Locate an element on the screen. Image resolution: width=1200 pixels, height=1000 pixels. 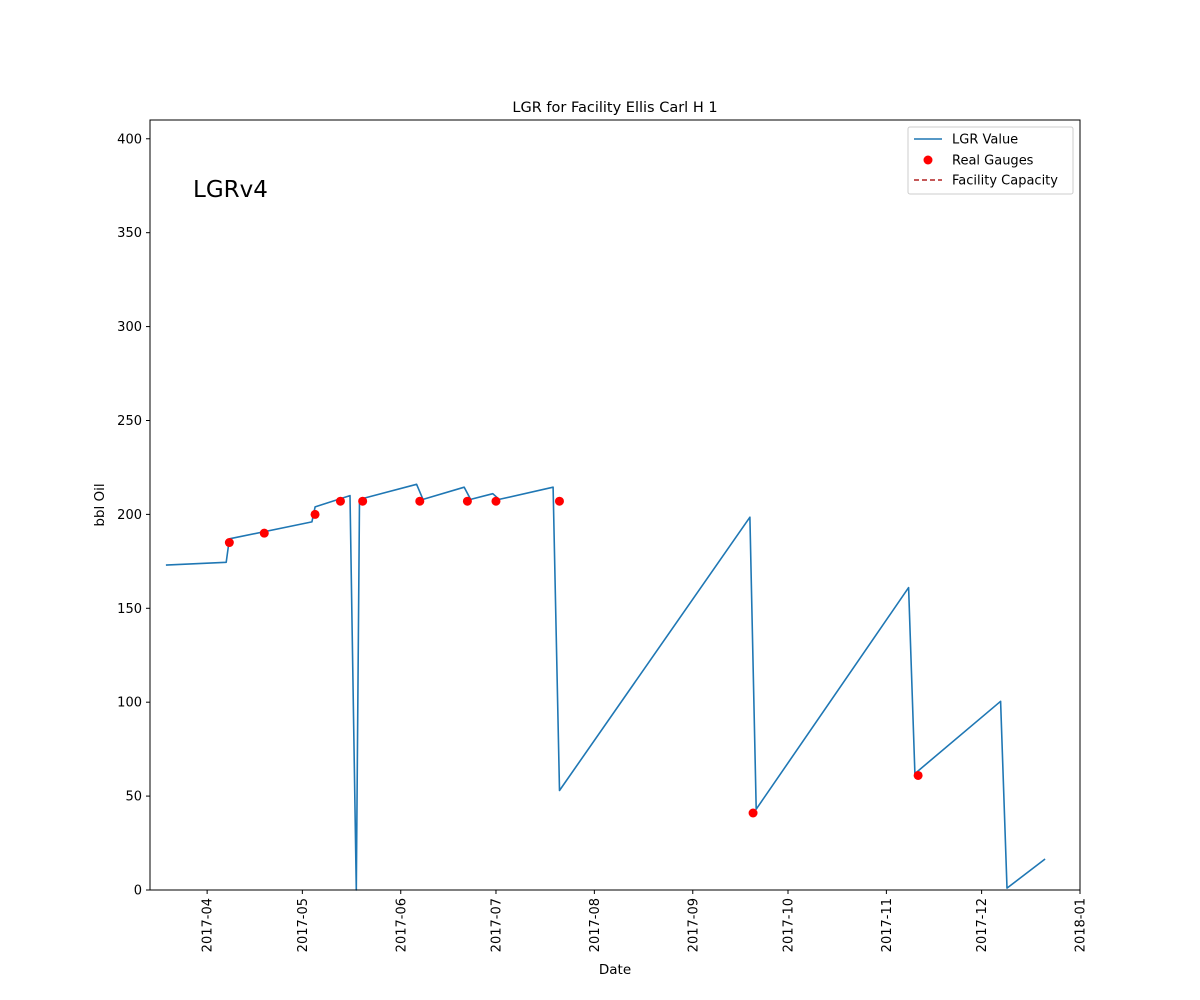
legend-swatch-marker is located at coordinates (928, 160).